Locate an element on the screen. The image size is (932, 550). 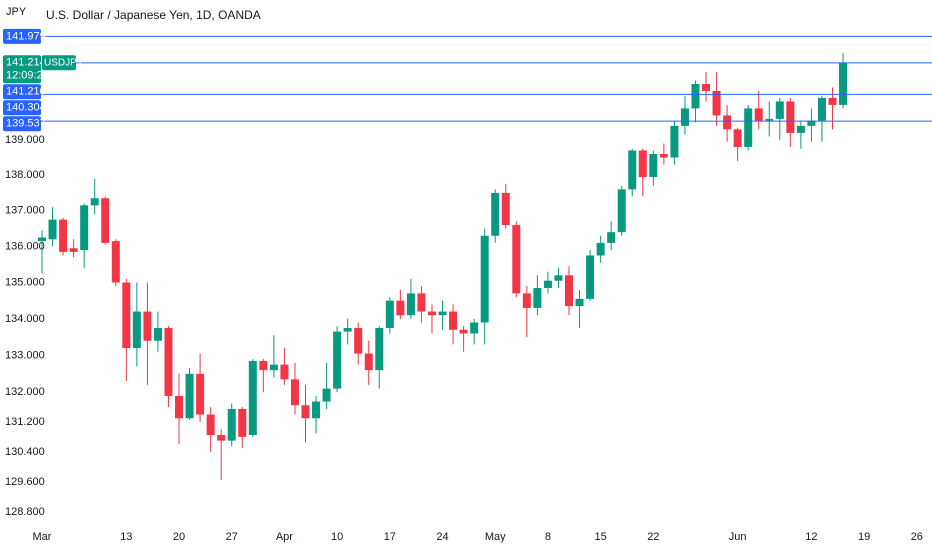
x-tick-label: 27 is located at coordinates (232, 537).